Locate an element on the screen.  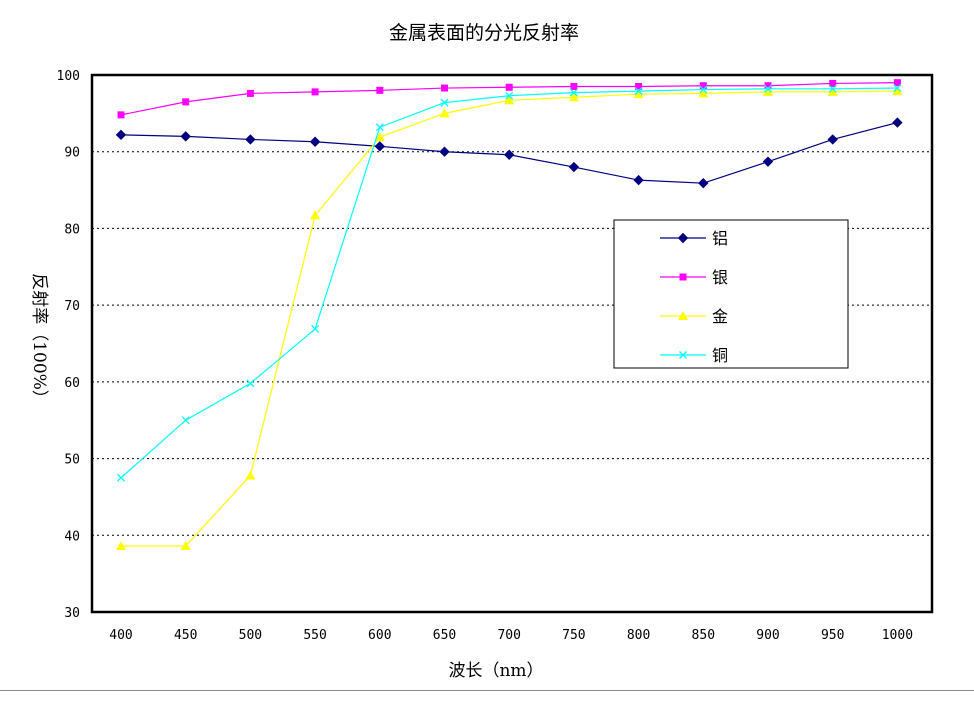
x-tick-label: 500 is located at coordinates (250, 635).